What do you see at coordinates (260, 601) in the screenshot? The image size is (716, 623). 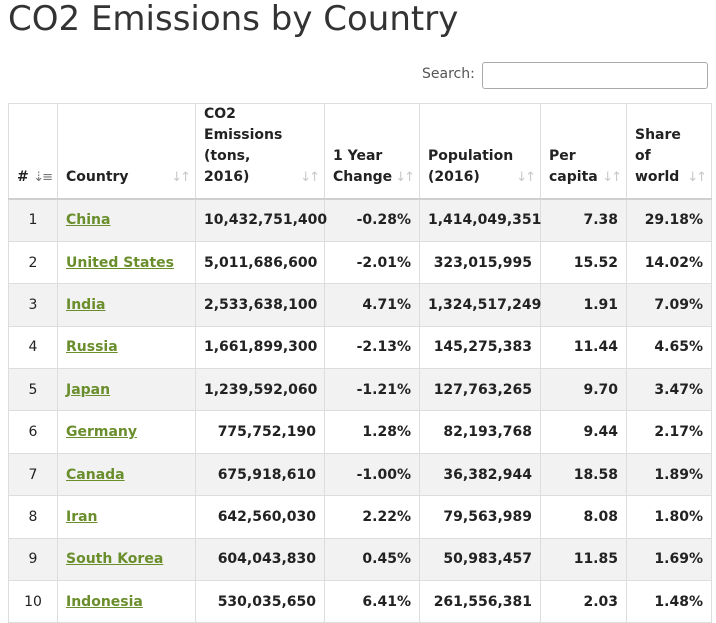 I see `emissions-cell: 530,035,650` at bounding box center [260, 601].